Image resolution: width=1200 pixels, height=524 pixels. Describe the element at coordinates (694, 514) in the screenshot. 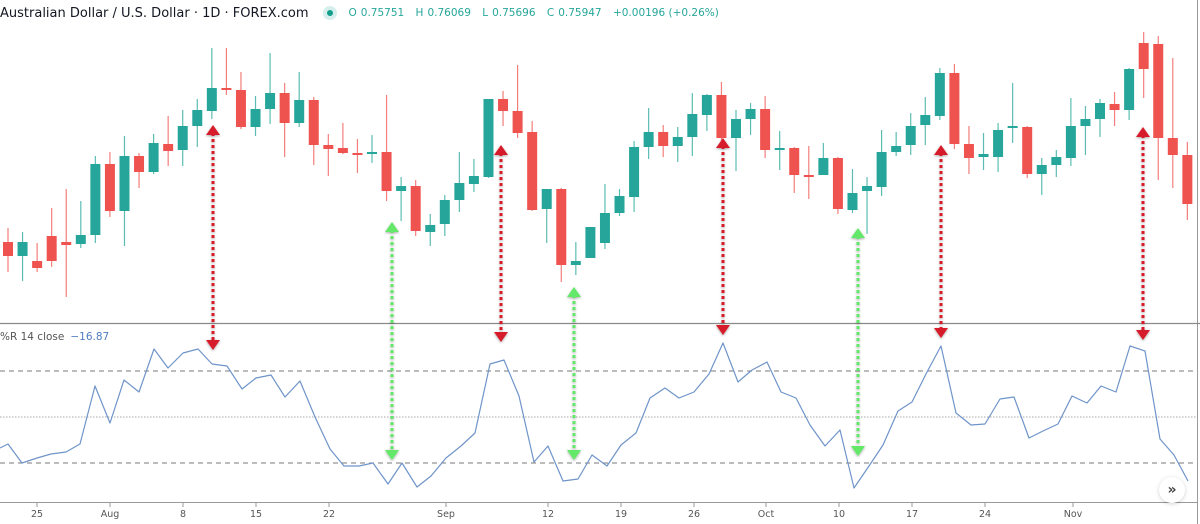

I see `time-axis-label: 26` at that location.